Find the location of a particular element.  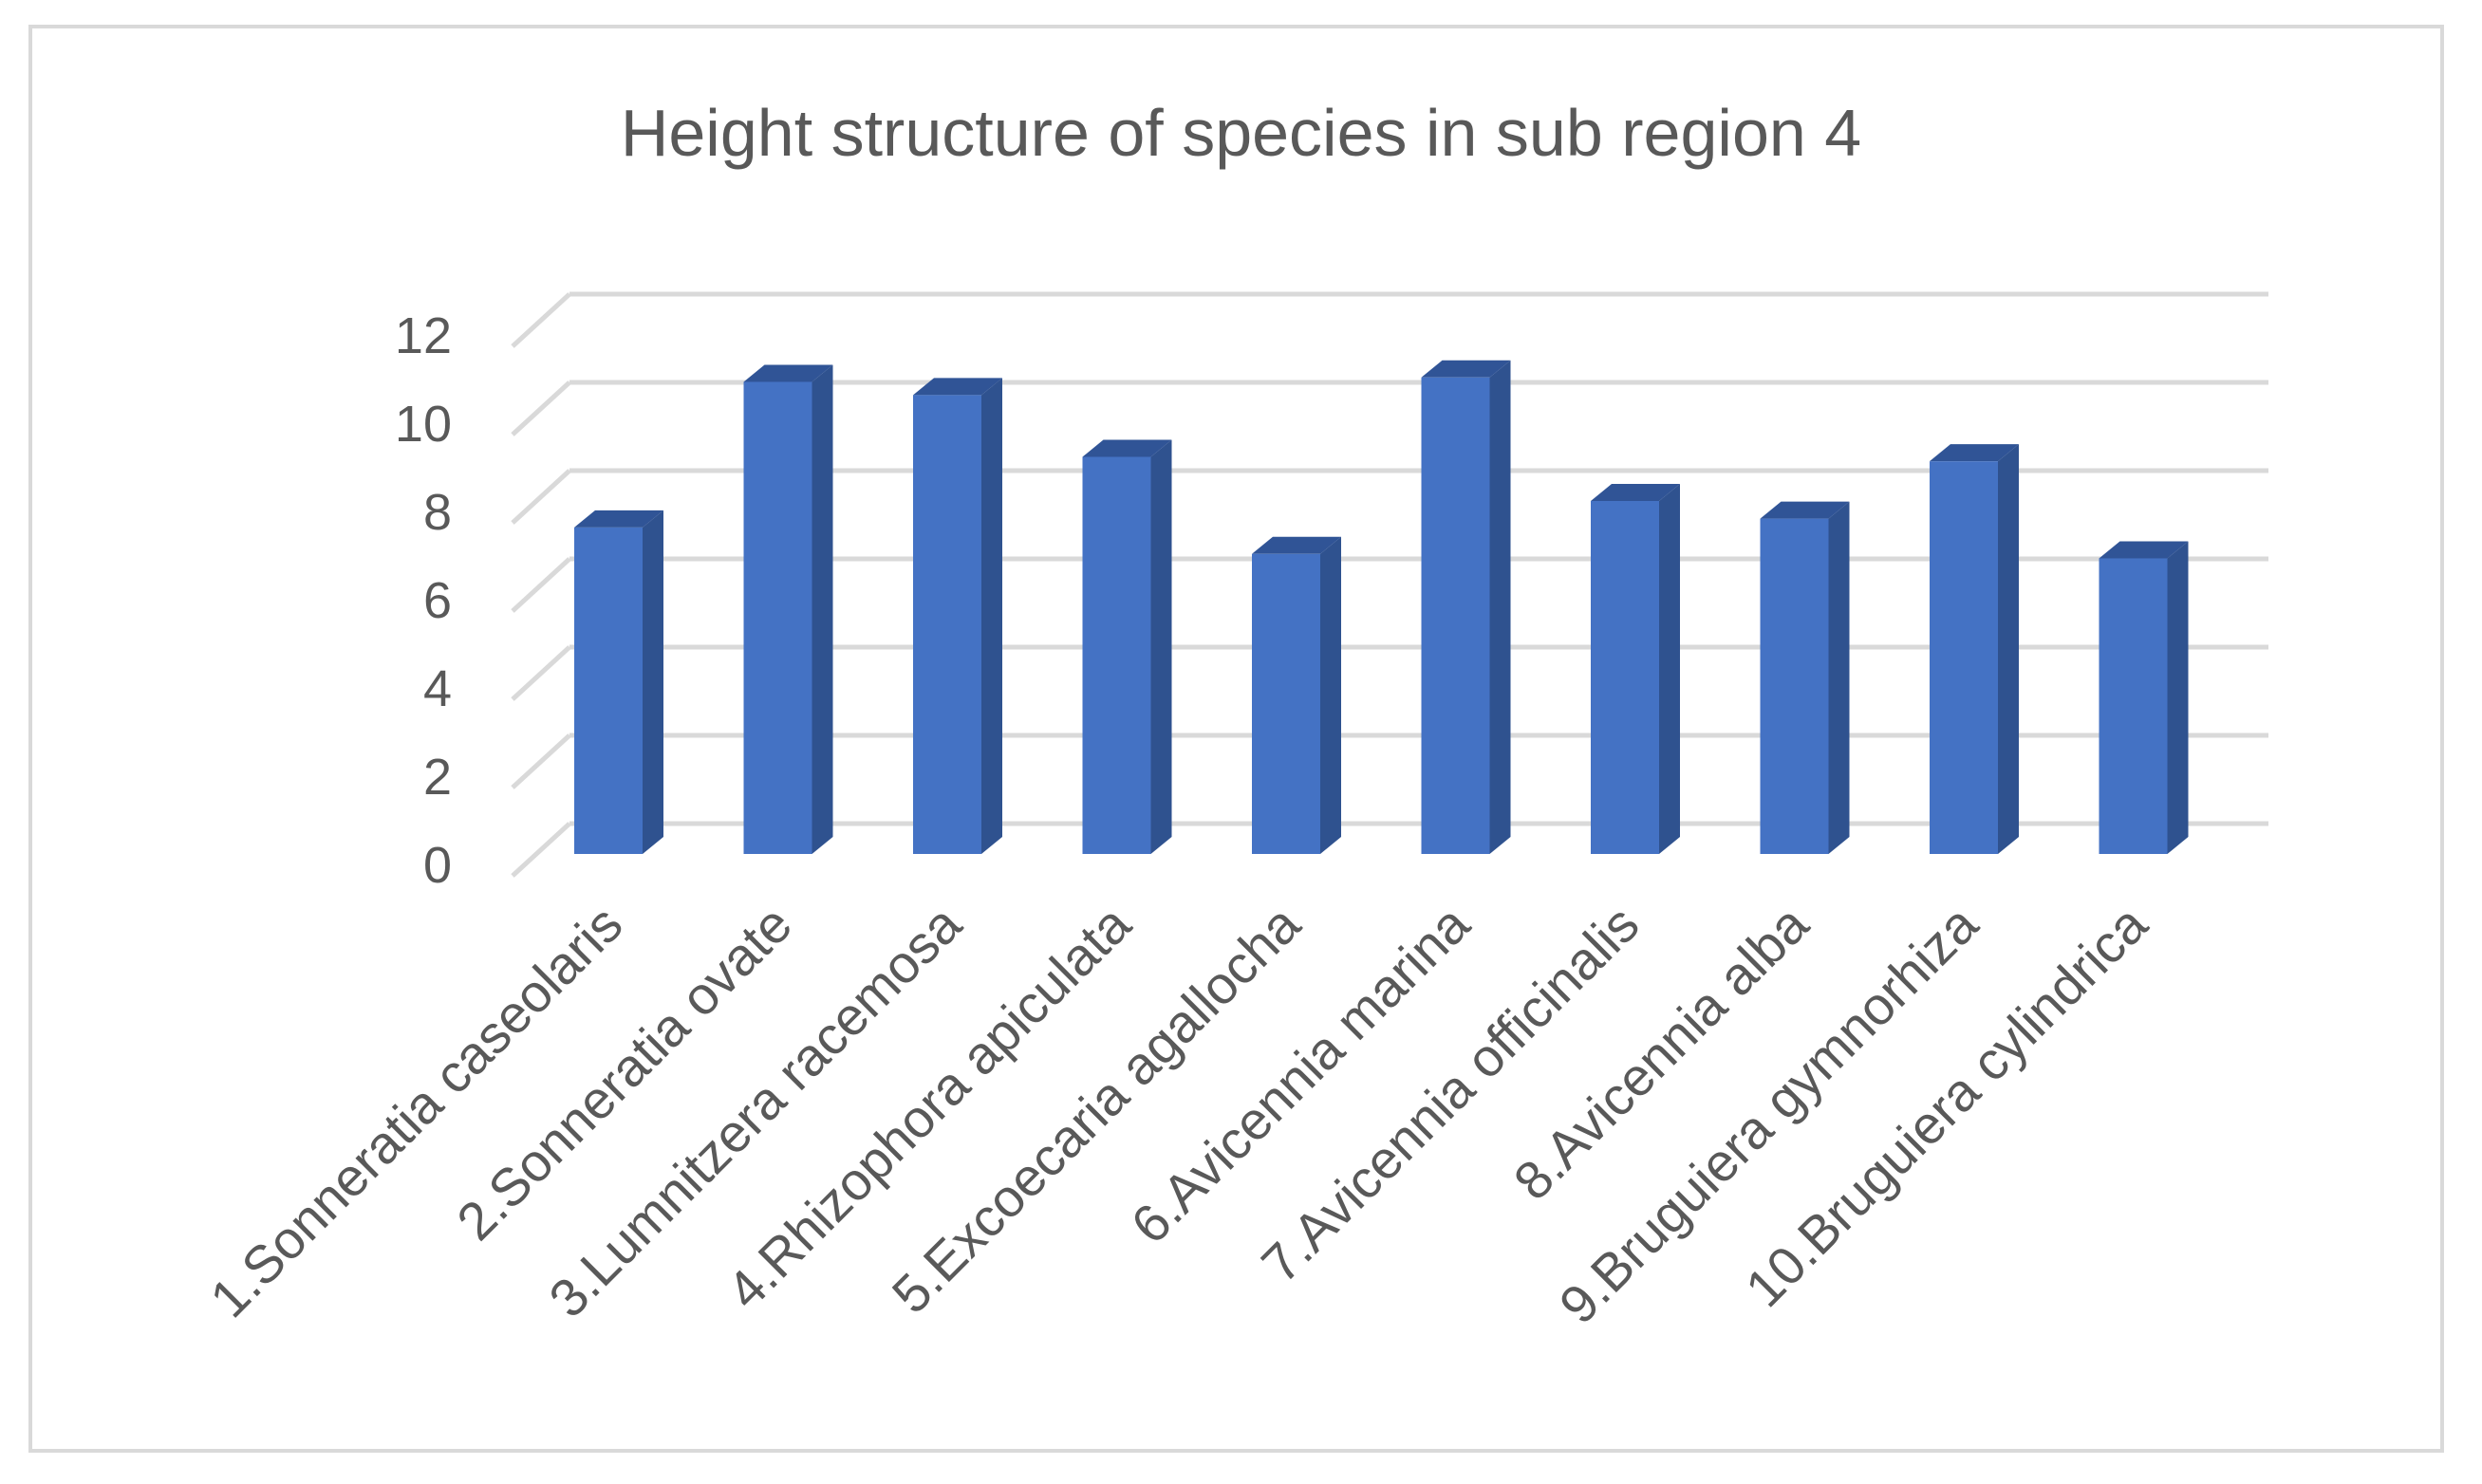

y-tick-label: 12 is located at coordinates (423, 335).